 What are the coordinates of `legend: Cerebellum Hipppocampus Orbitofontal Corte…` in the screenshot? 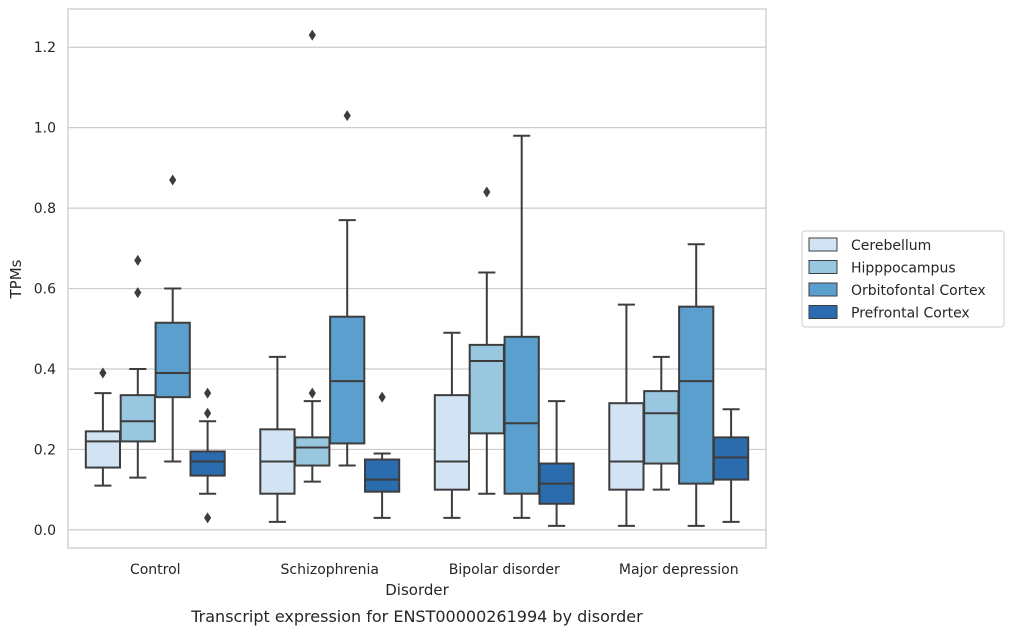 It's located at (903, 279).